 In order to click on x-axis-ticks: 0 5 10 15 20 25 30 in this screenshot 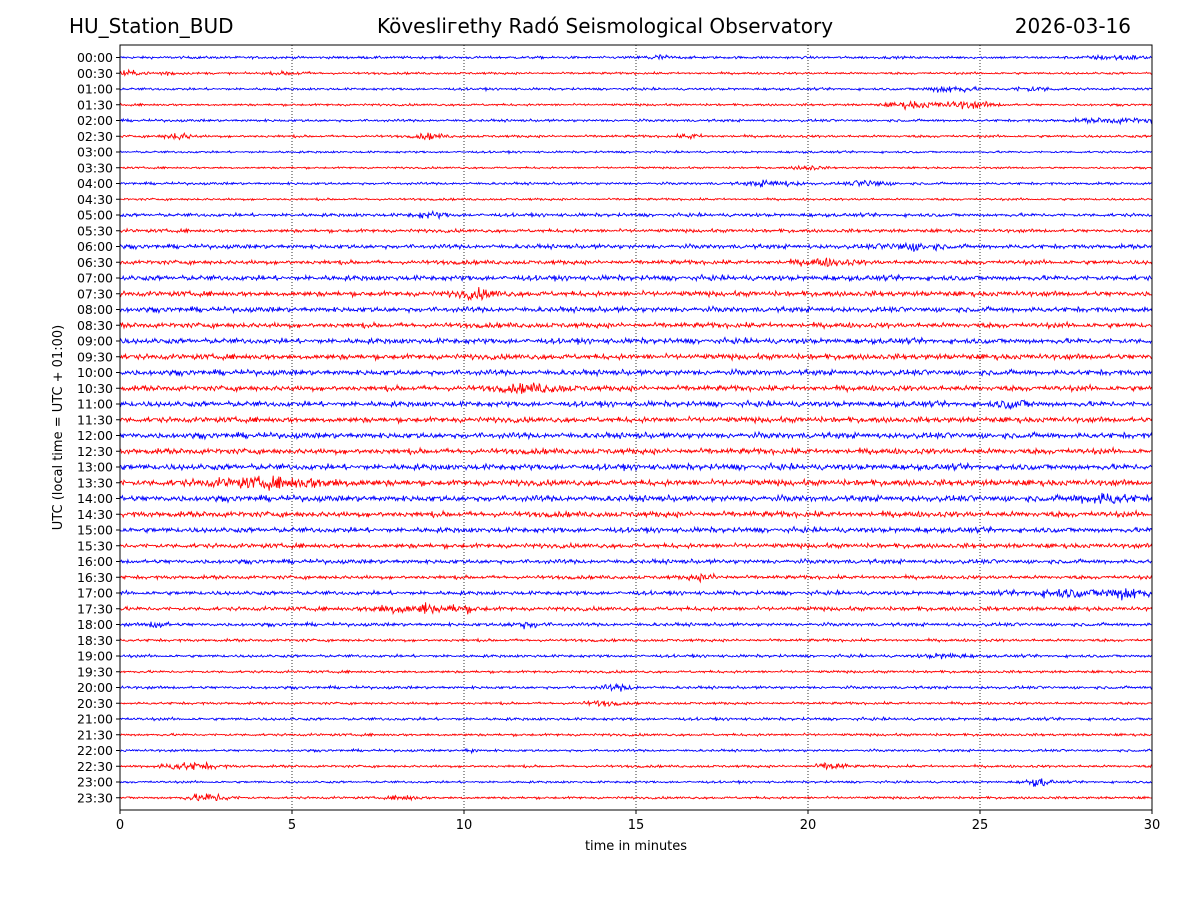, I will do `click(638, 821)`.